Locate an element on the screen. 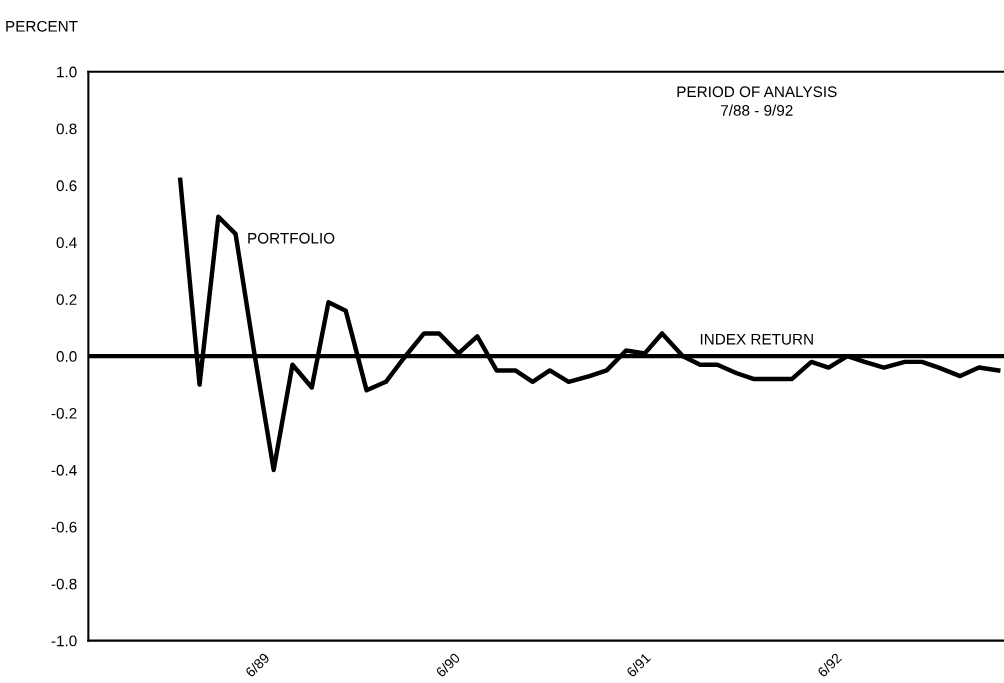  y-axis-title: PERCENT is located at coordinates (42, 26).